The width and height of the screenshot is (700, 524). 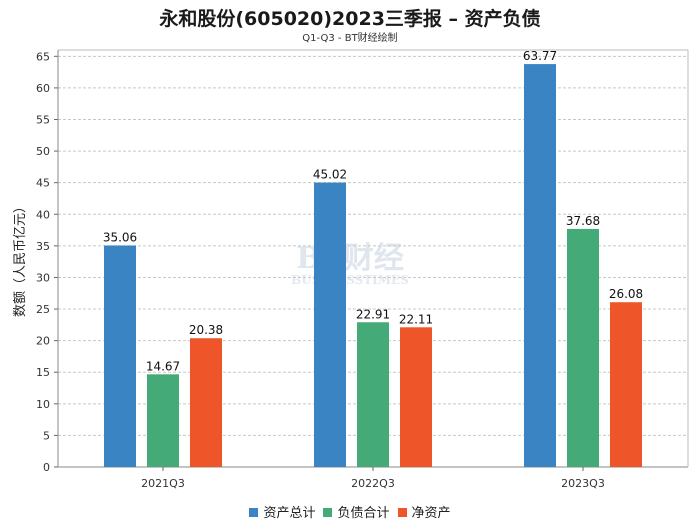 I want to click on bar-3-2023Q3, so click(x=626, y=384).